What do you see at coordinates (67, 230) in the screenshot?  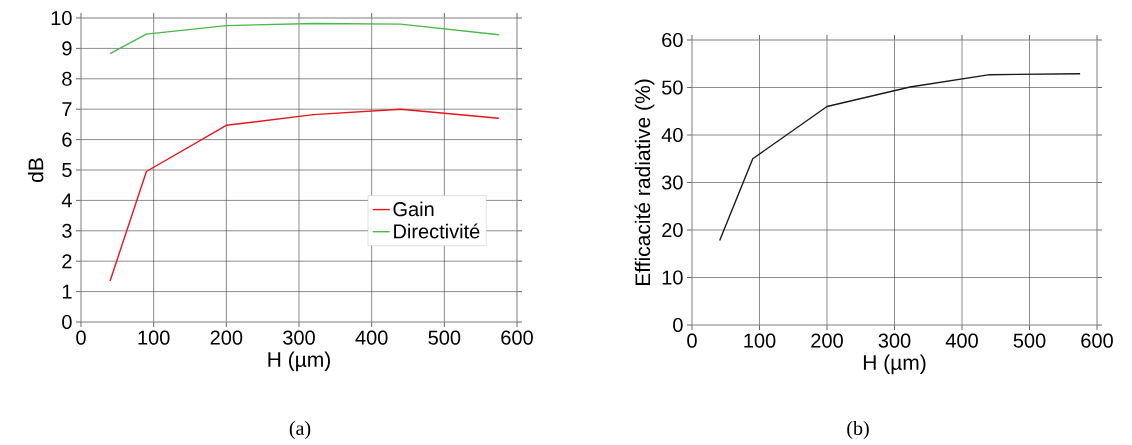 I see `y-tick-label: 3` at bounding box center [67, 230].